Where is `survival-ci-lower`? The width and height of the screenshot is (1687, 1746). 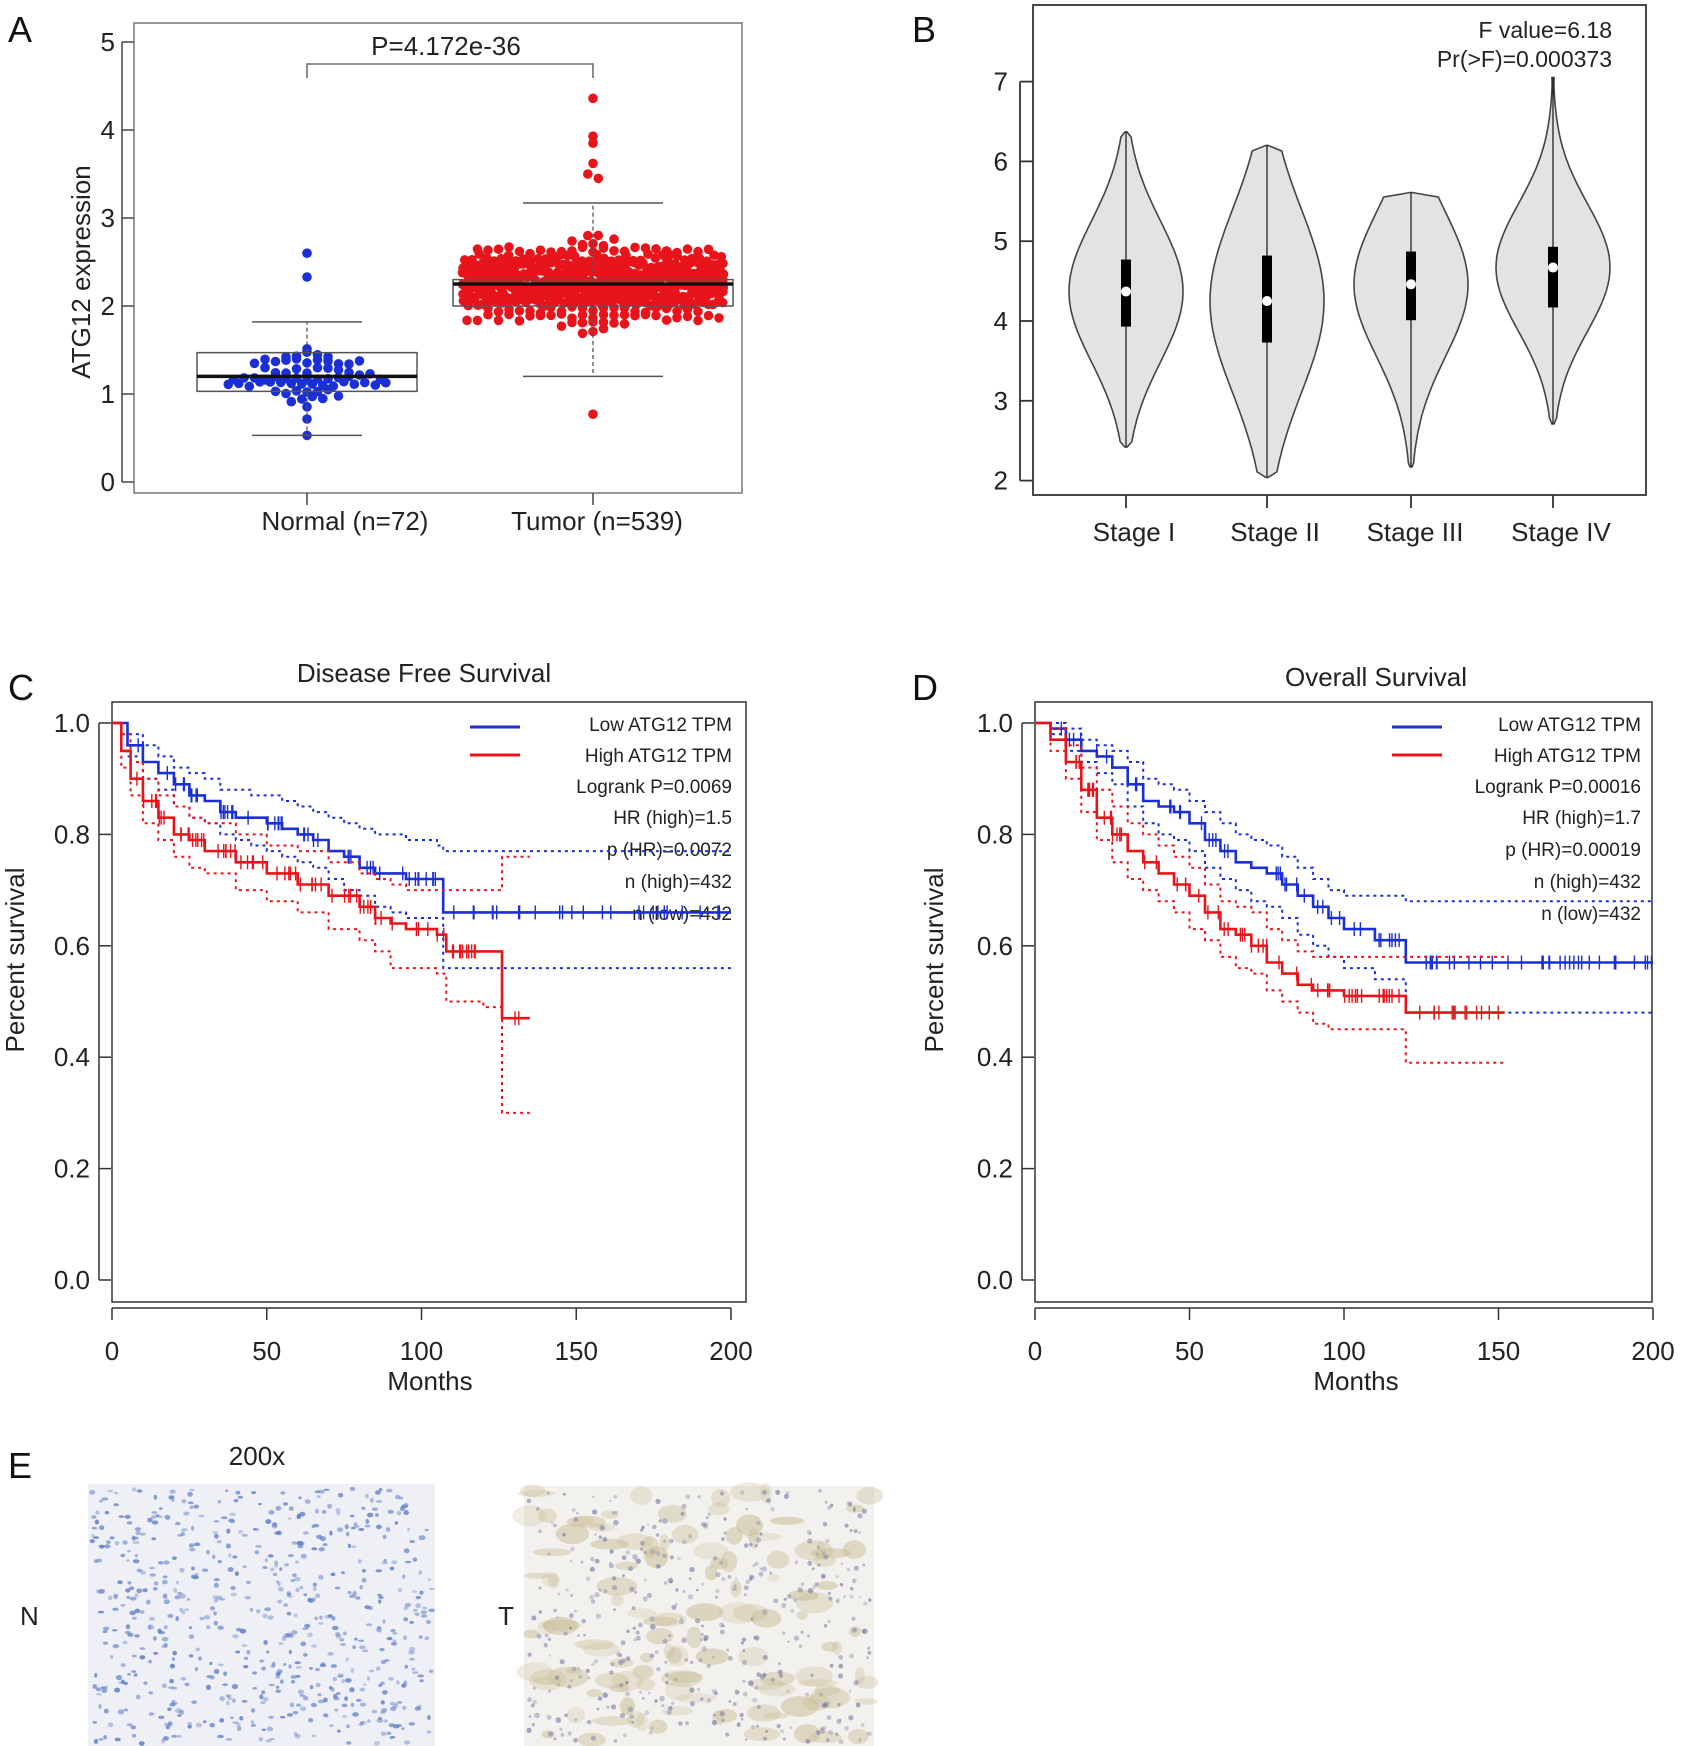 survival-ci-lower is located at coordinates (1344, 868).